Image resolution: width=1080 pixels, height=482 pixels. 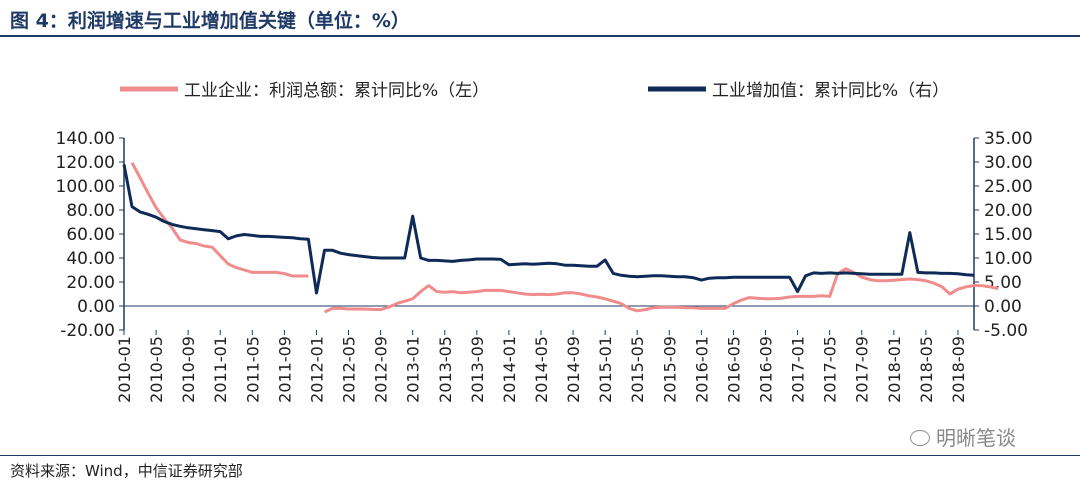 What do you see at coordinates (316, 369) in the screenshot?
I see `x-tick-label: 2012-01` at bounding box center [316, 369].